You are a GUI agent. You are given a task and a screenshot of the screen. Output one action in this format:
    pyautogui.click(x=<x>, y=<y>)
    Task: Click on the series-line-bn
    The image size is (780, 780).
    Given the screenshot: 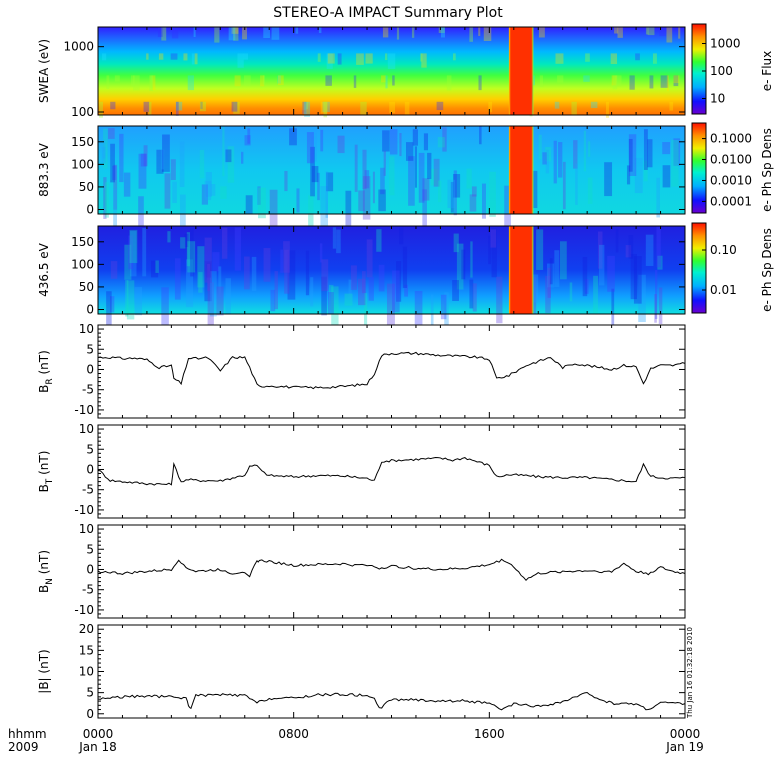 What is the action you would take?
    pyautogui.click(x=391, y=570)
    